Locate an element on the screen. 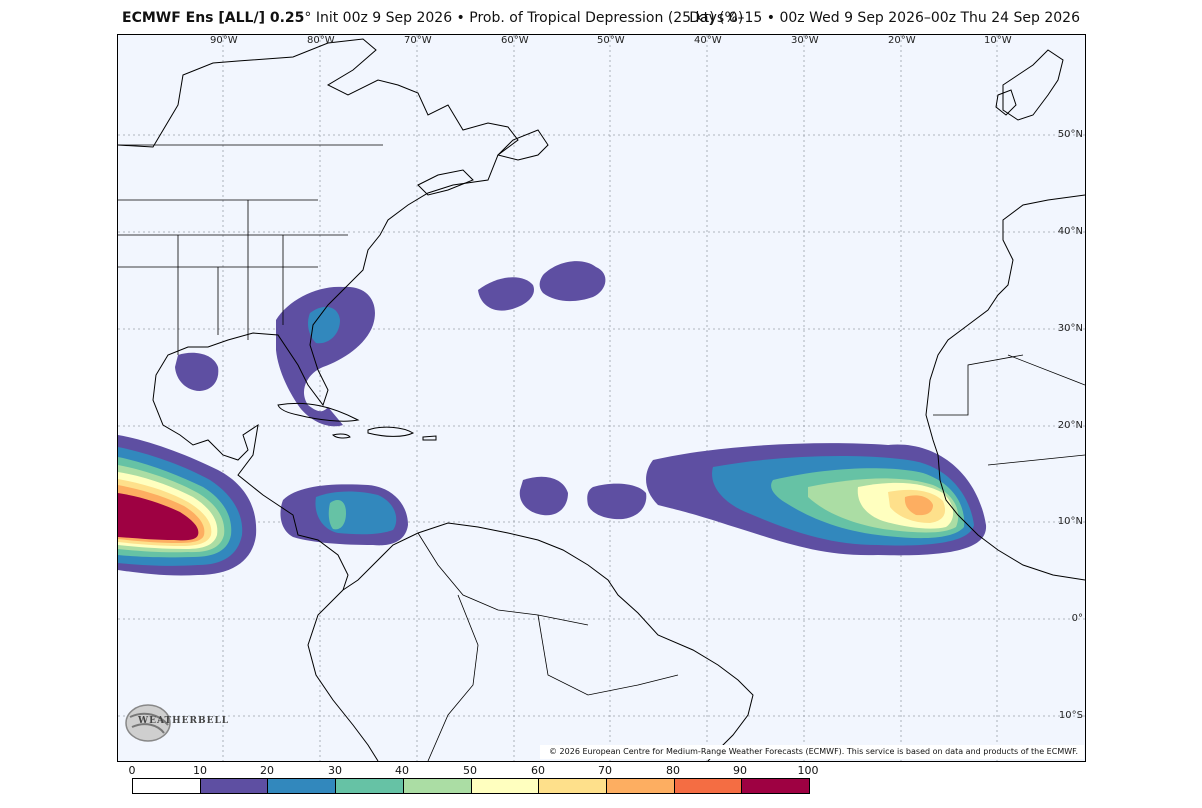 The height and width of the screenshot is (808, 1202). british-isles is located at coordinates (1033, 85).